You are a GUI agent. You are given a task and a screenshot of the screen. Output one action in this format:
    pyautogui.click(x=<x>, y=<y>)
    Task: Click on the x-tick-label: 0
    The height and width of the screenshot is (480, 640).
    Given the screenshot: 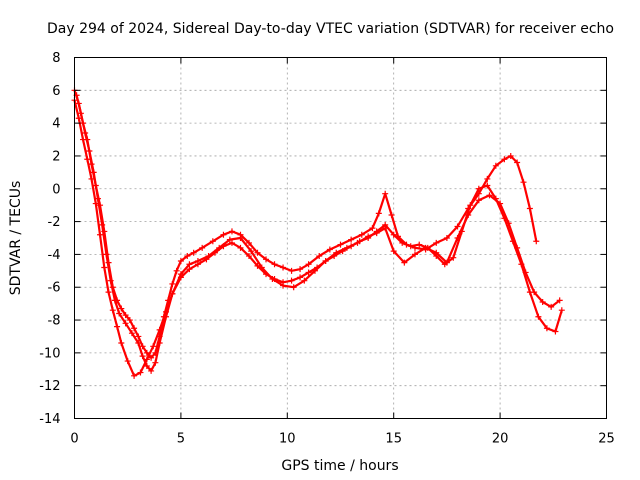 What is the action you would take?
    pyautogui.click(x=74, y=439)
    